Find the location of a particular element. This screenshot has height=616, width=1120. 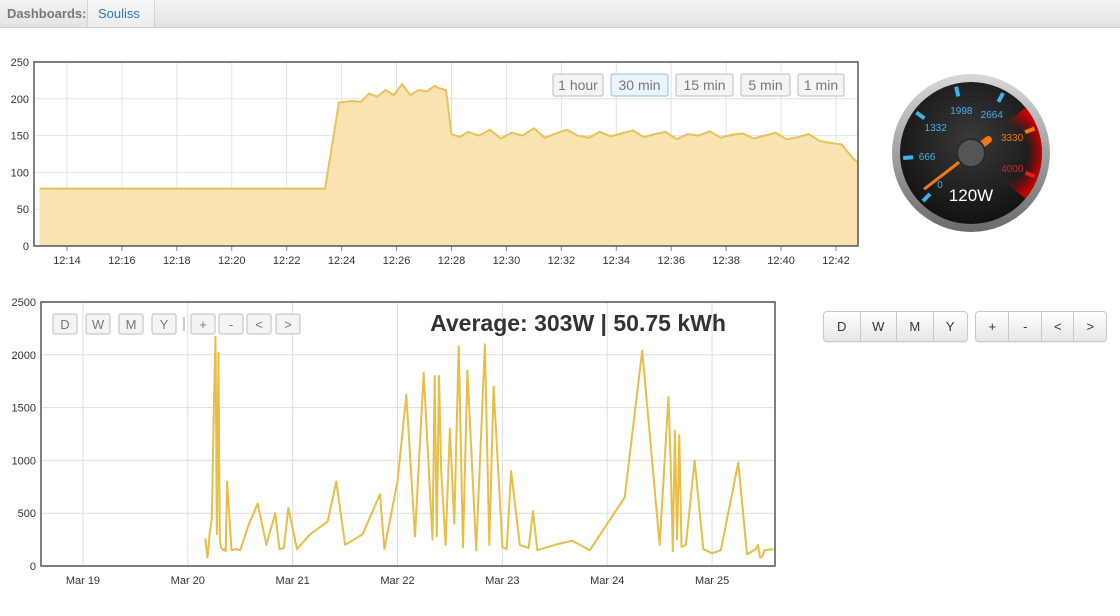

y-tick-label: 500 is located at coordinates (27, 514).